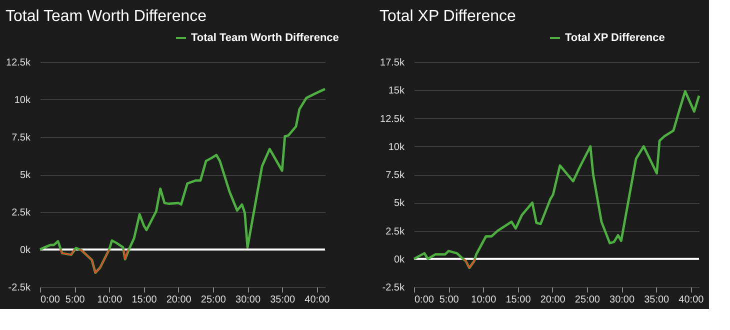 Image resolution: width=730 pixels, height=330 pixels. I want to click on chart-title: Total Team Worth Difference, so click(106, 16).